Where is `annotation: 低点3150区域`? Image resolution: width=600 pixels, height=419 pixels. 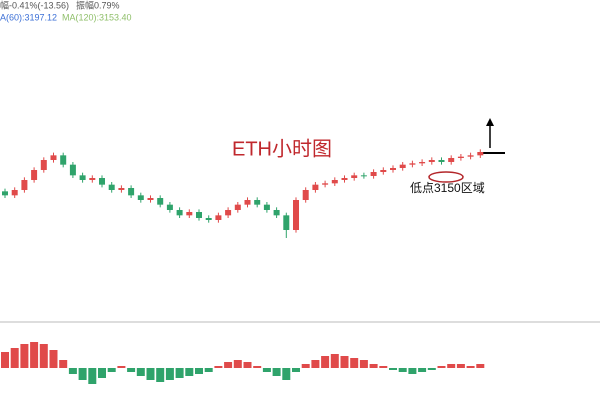
annotation: 低点3150区域 is located at coordinates (447, 188).